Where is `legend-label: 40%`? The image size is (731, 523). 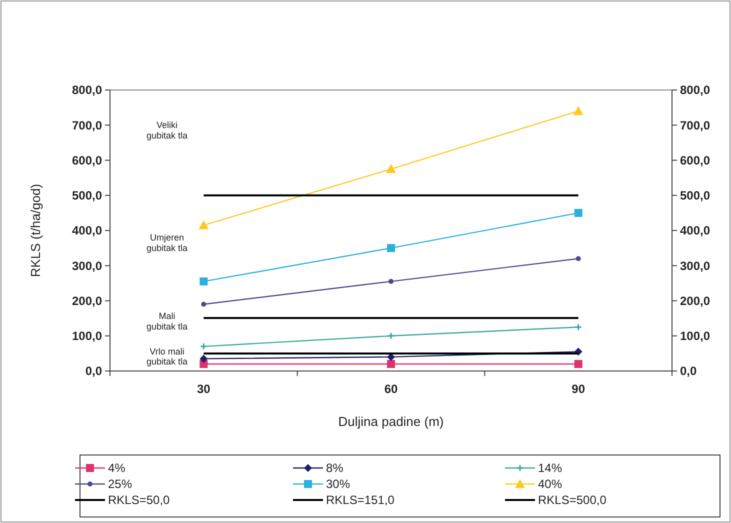
legend-label: 40% is located at coordinates (550, 484).